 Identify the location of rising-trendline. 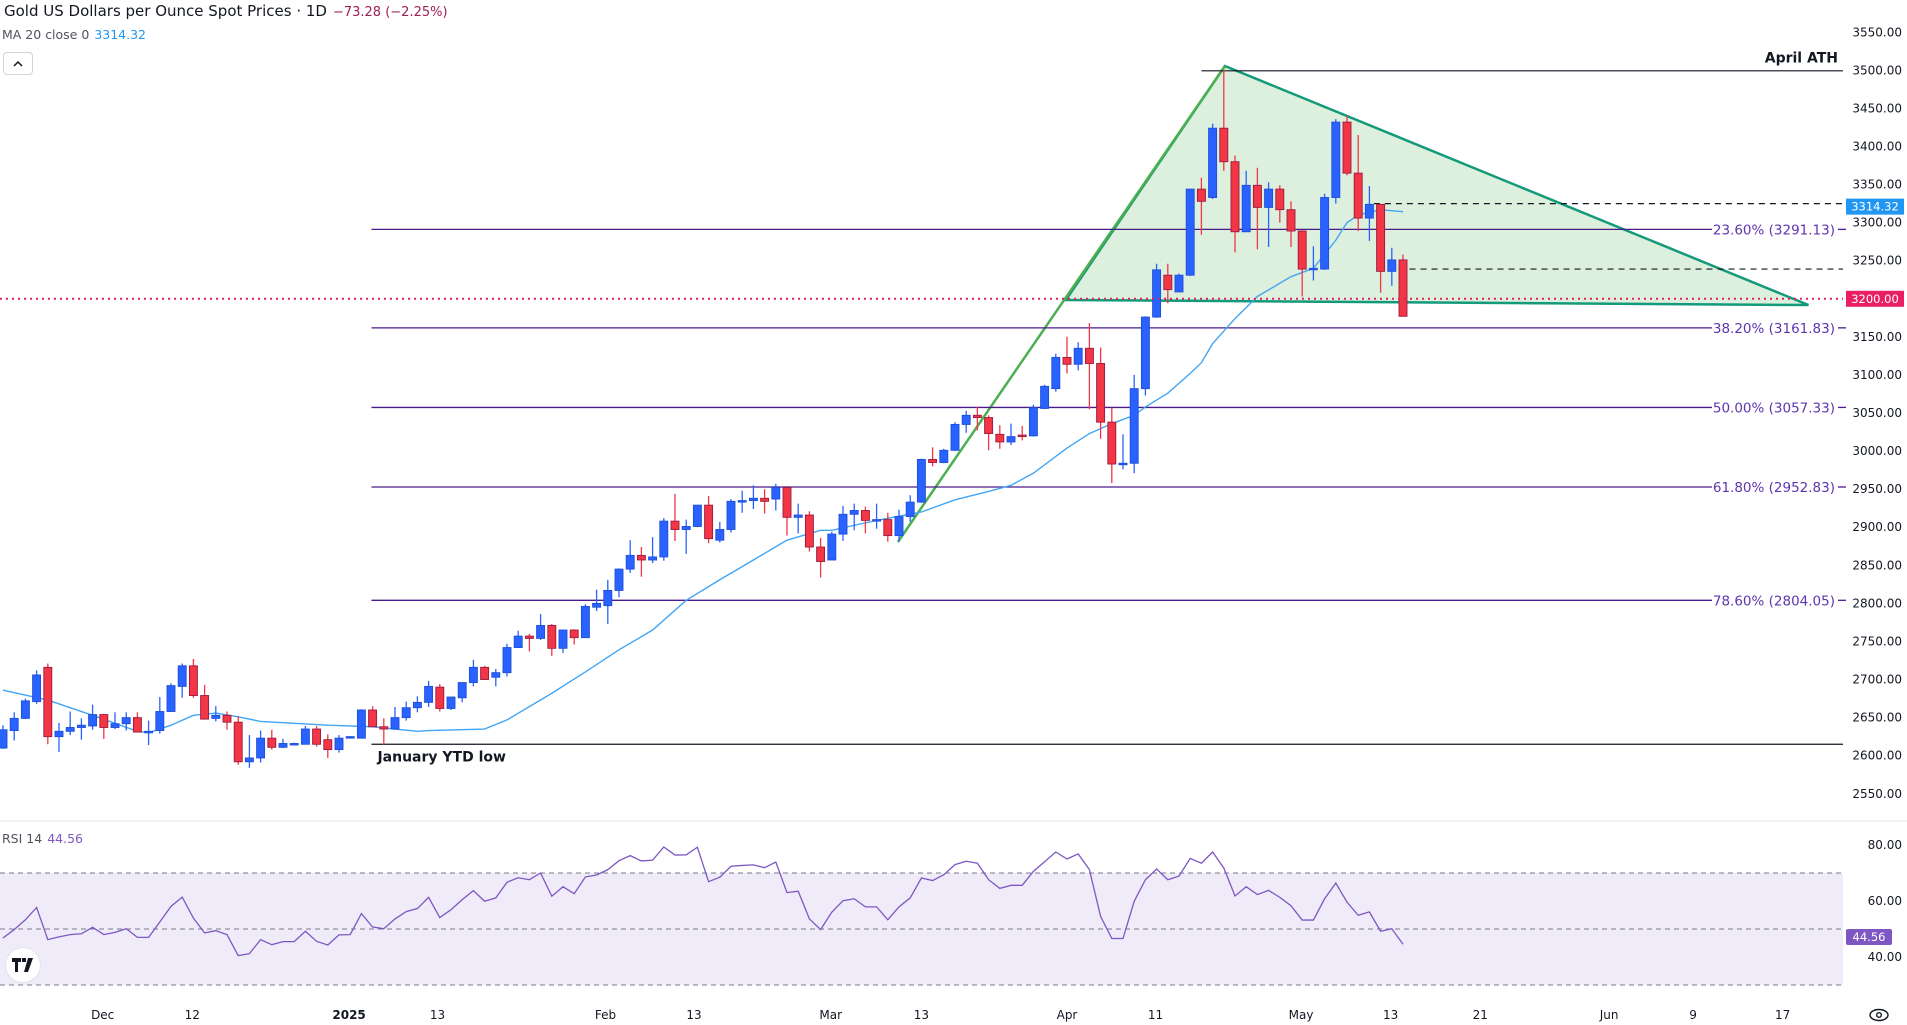
(1061, 304).